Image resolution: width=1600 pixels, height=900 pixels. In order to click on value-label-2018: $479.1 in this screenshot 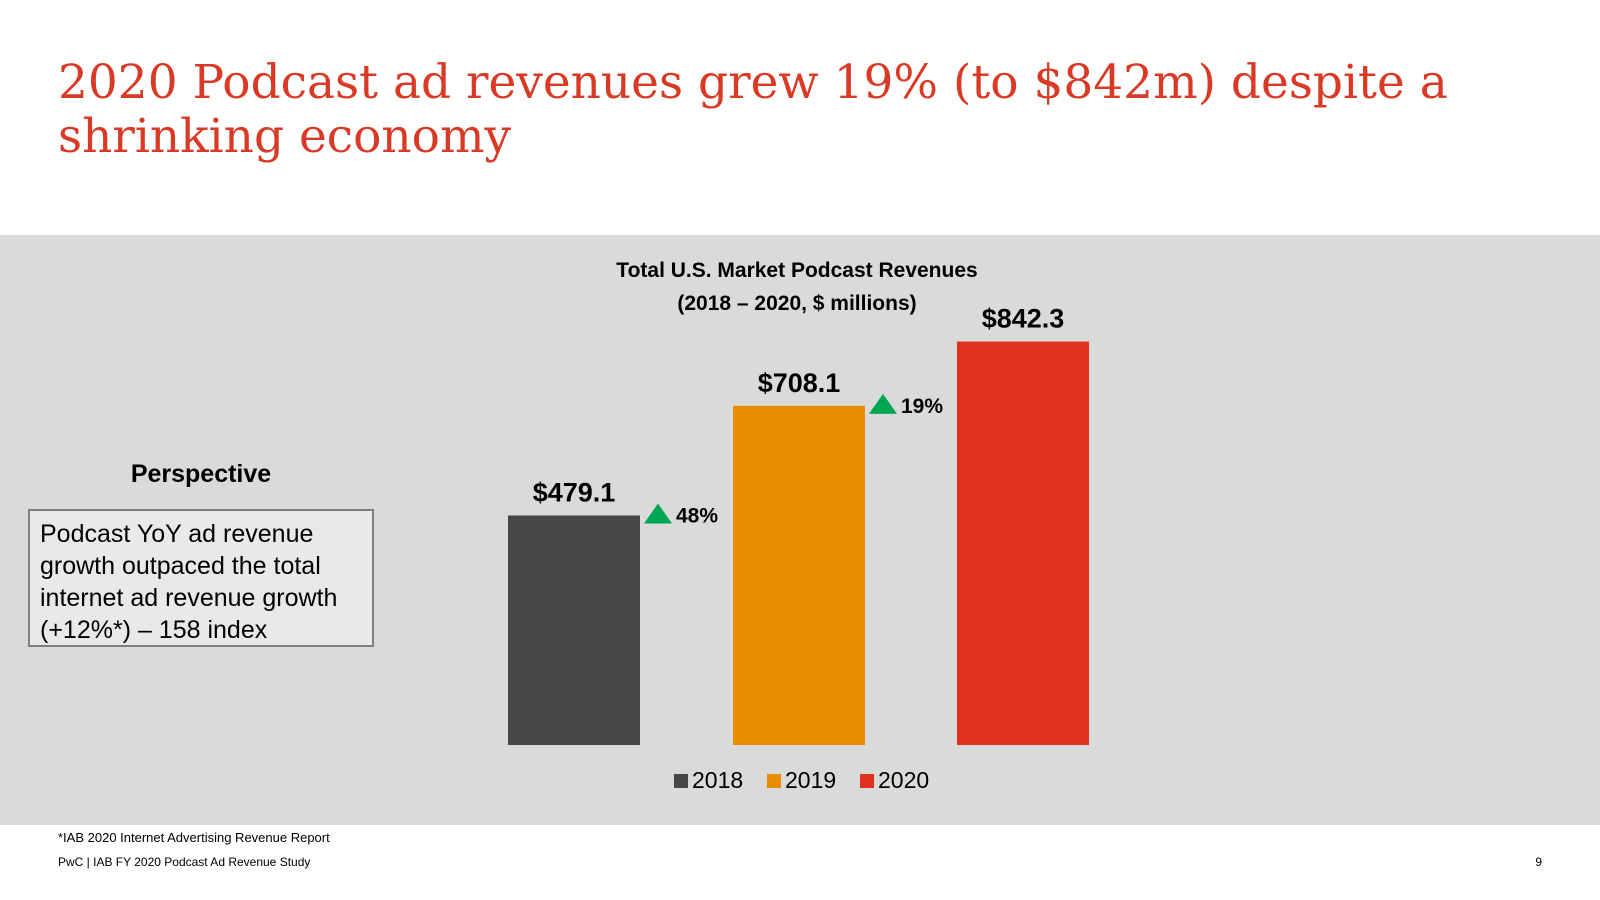, I will do `click(574, 493)`.